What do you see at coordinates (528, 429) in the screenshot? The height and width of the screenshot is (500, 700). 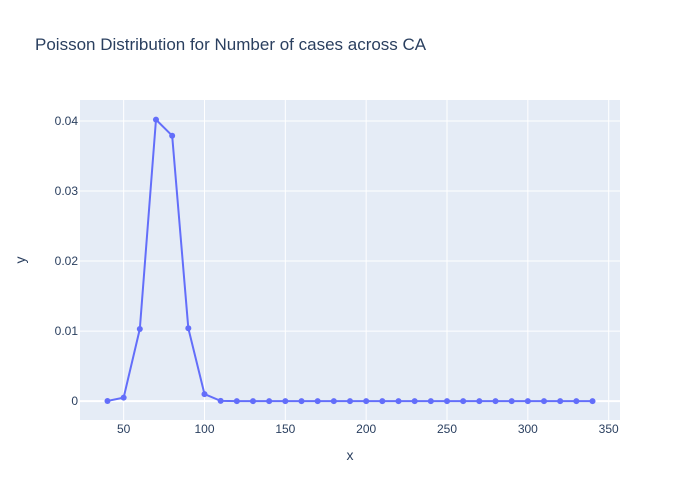 I see `x-tick-label: 300` at bounding box center [528, 429].